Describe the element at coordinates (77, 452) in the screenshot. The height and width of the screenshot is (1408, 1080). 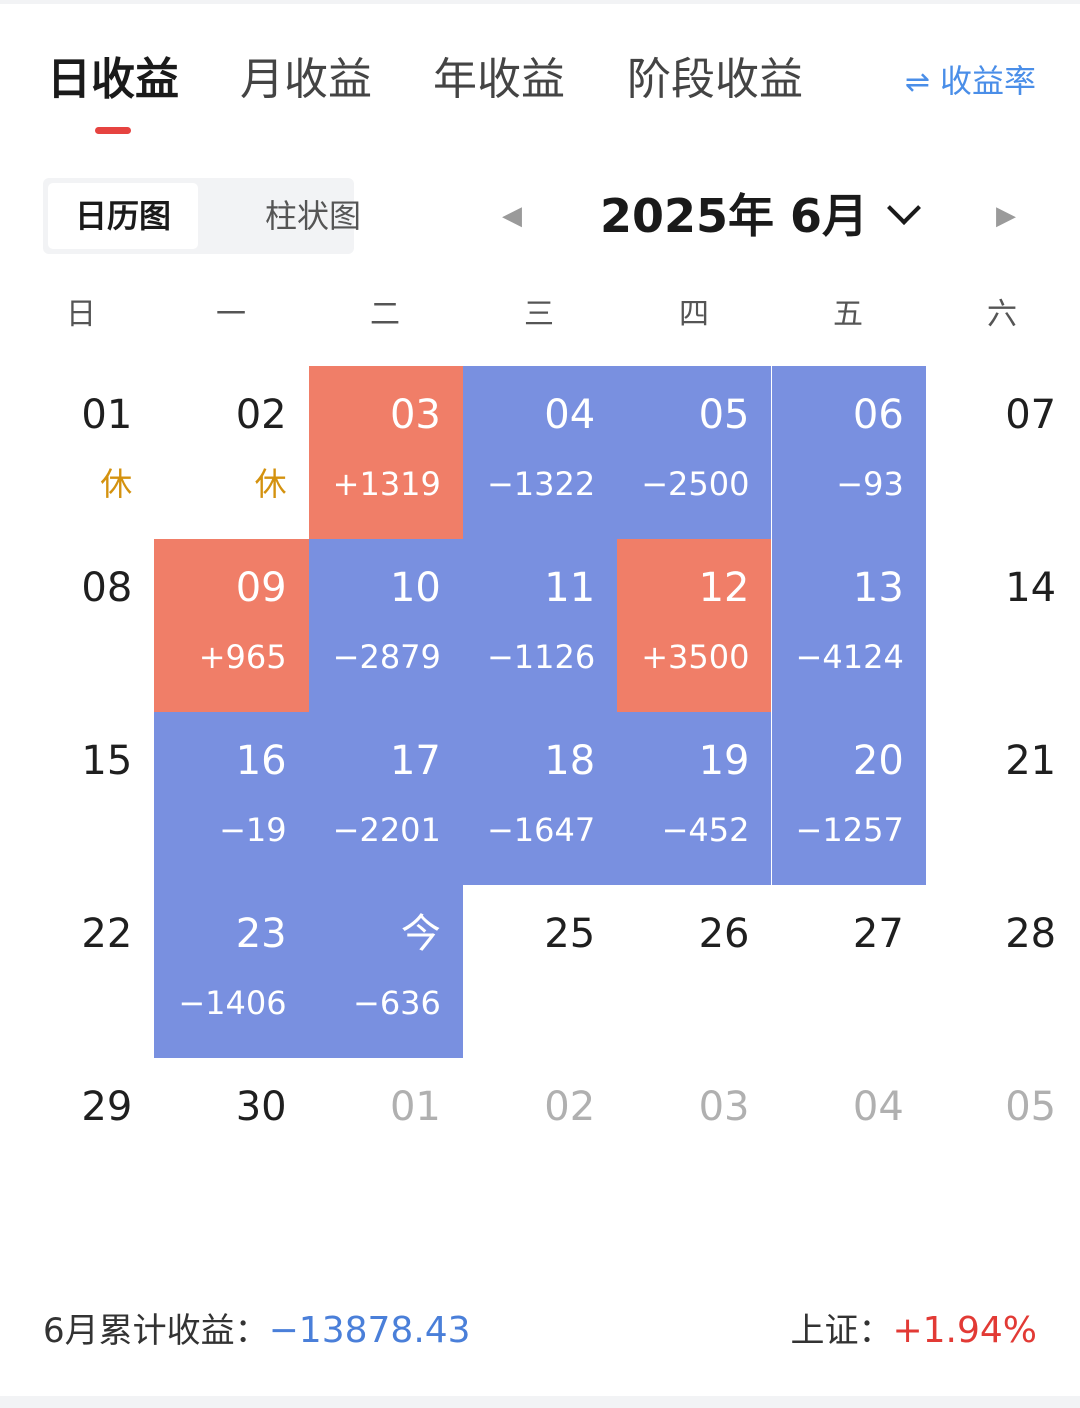
I see `calendar-day-cell: 01 休` at that location.